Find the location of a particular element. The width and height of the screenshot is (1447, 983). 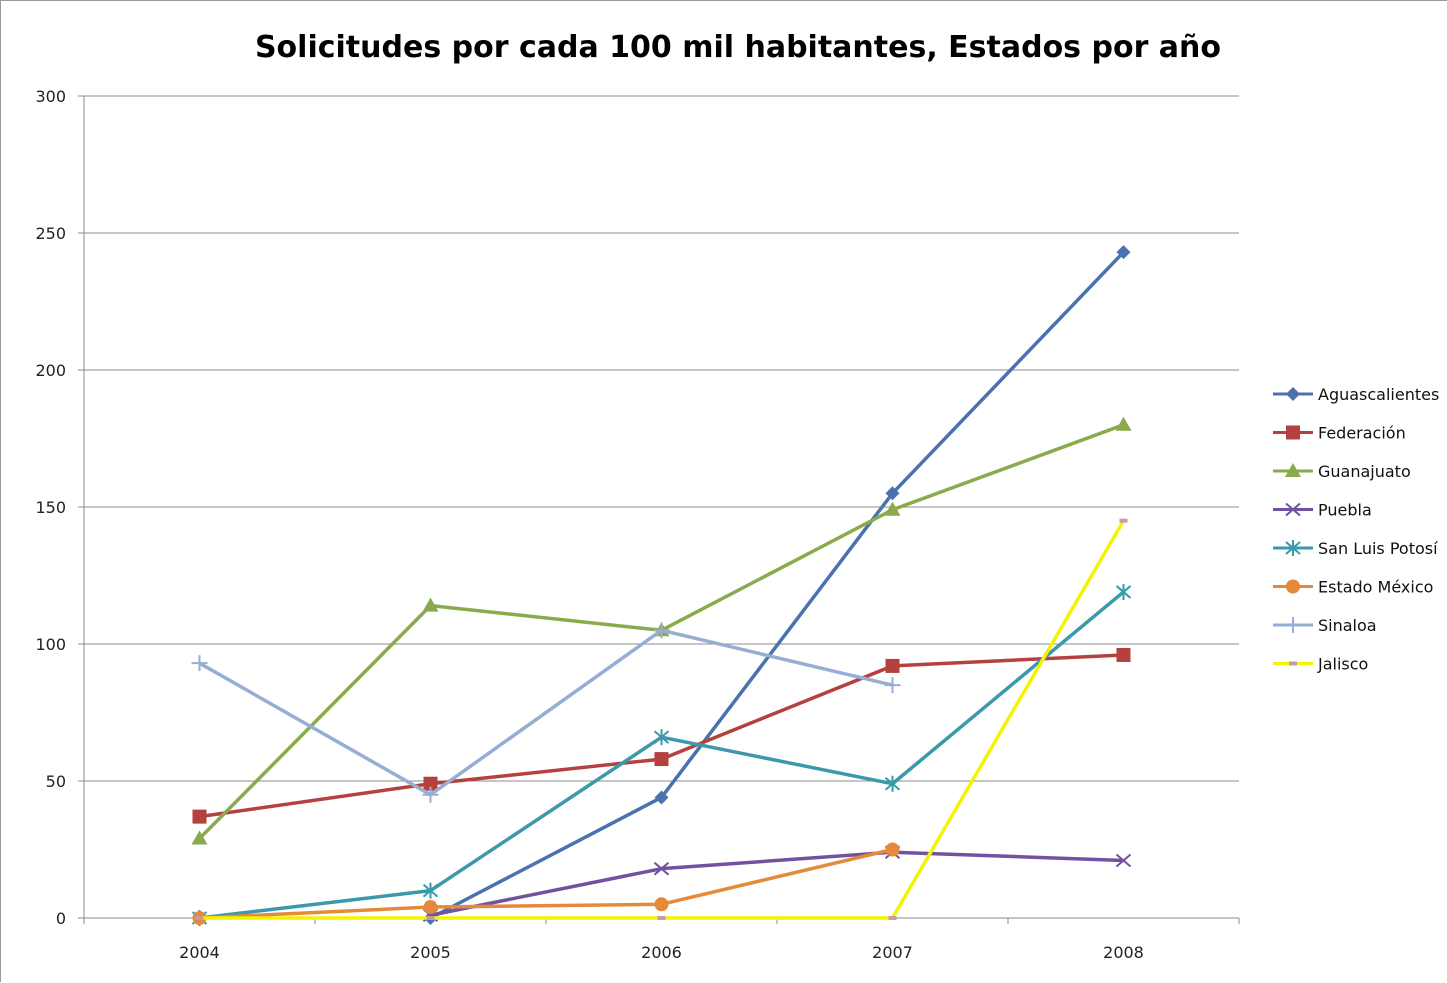

legend-item: Guanajuato is located at coordinates (1342, 471).